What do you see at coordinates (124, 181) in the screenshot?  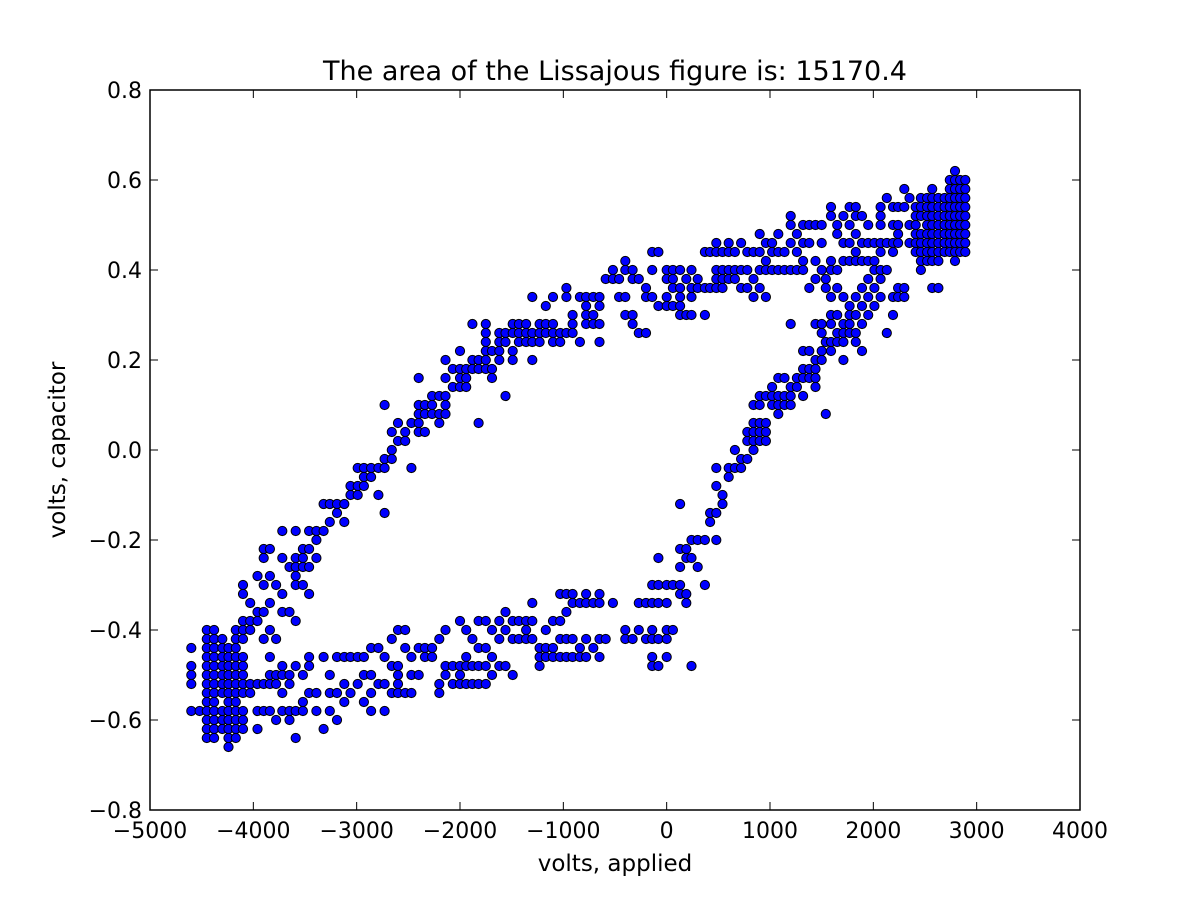 I see `y-tick-label: 0.6` at bounding box center [124, 181].